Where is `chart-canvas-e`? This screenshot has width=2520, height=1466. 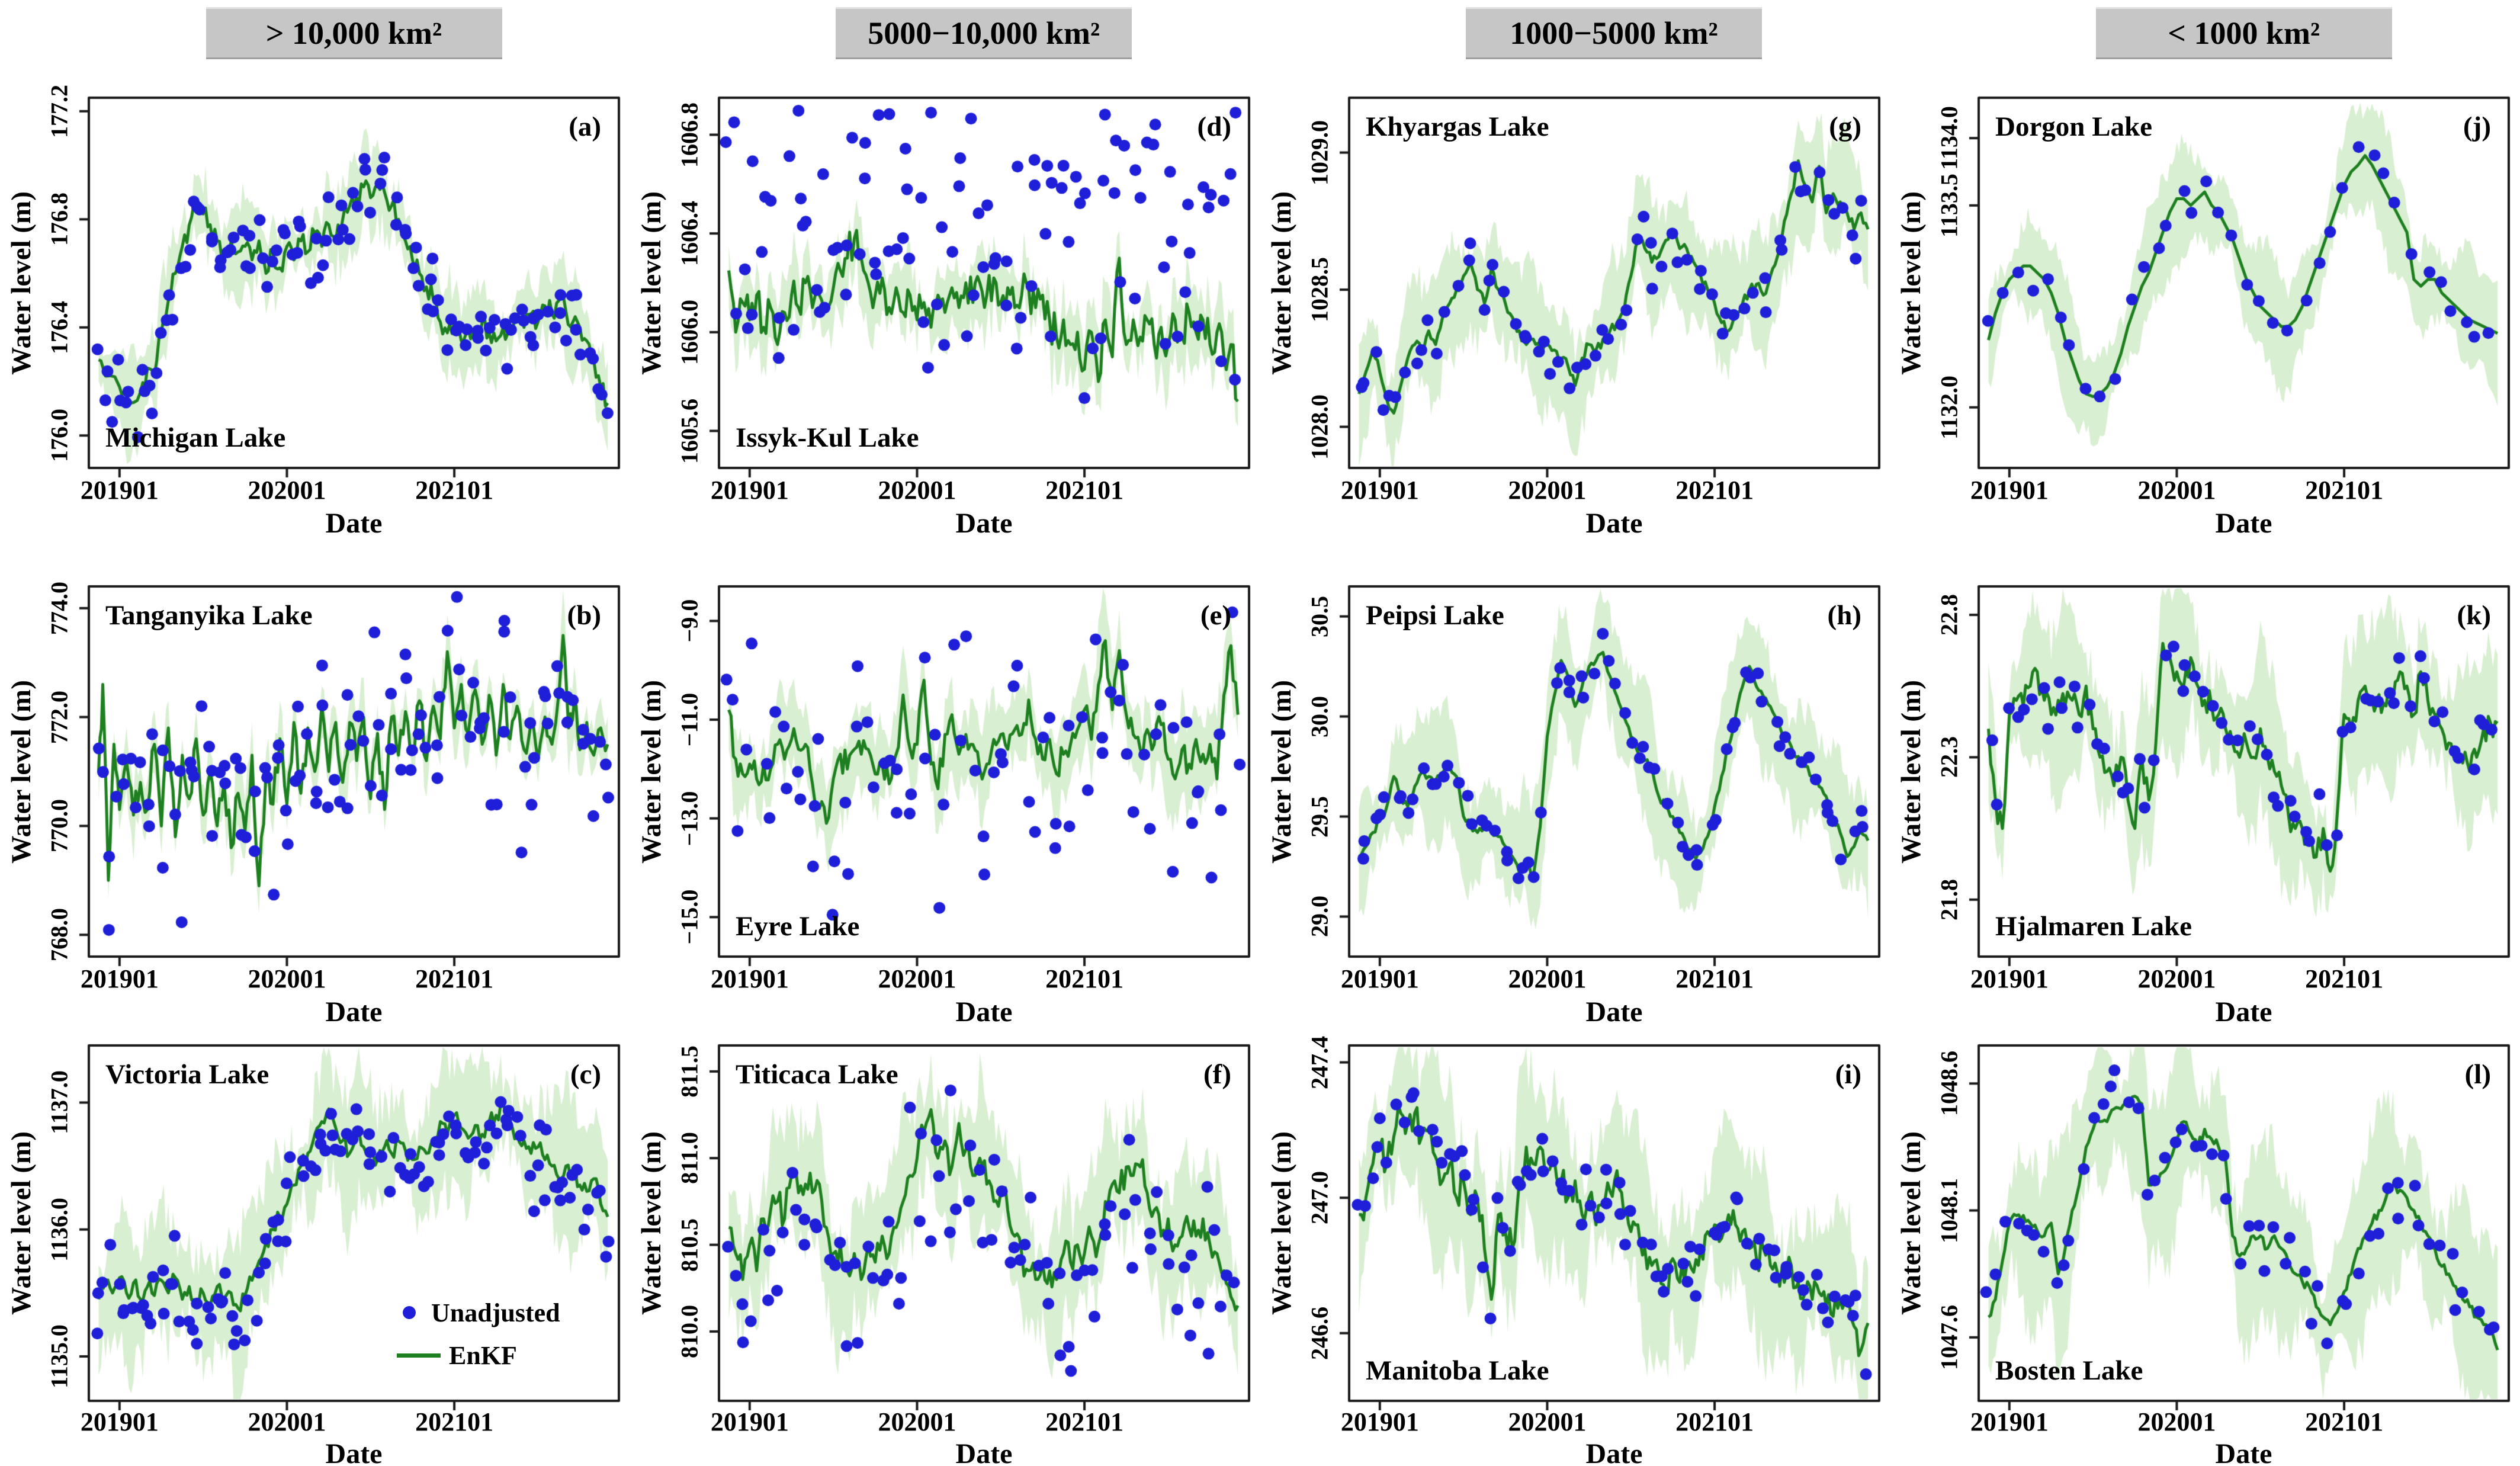 chart-canvas-e is located at coordinates (945, 771).